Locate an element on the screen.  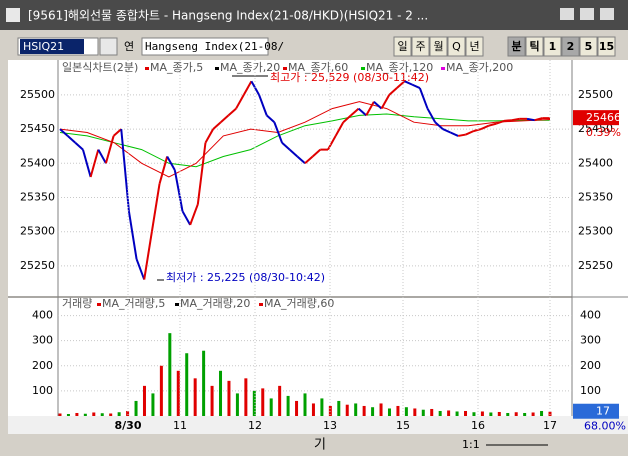
close-button is located at coordinates (607, 14).